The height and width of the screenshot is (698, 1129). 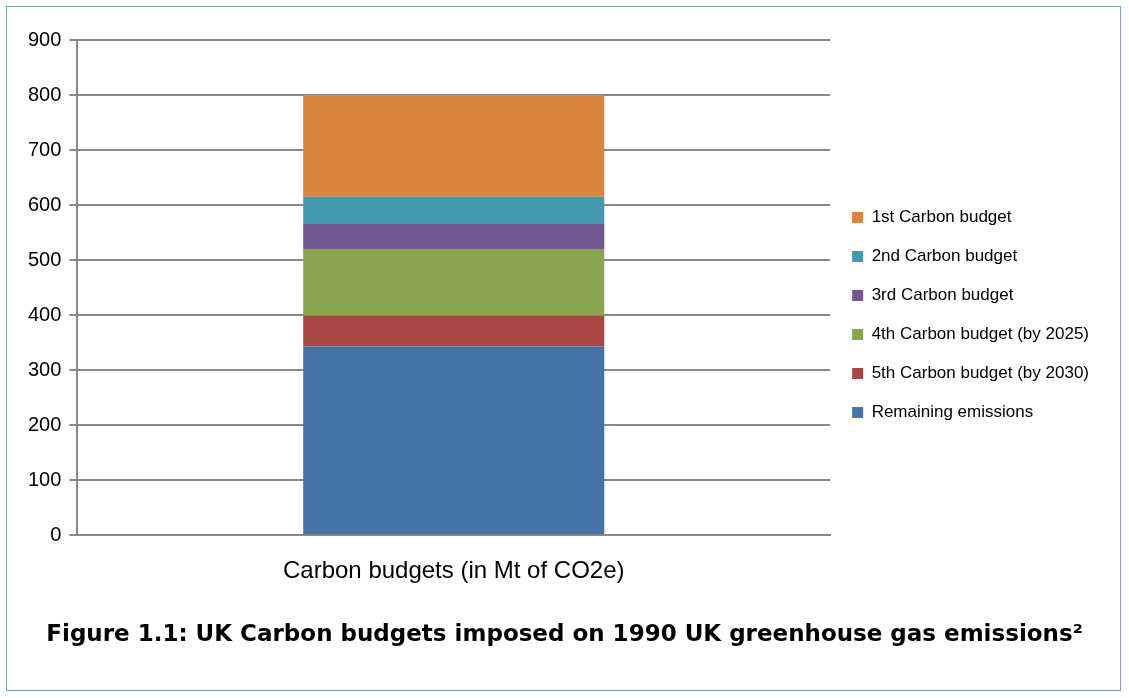 I want to click on legend-label: 3rd Carbon budget, so click(x=942, y=295).